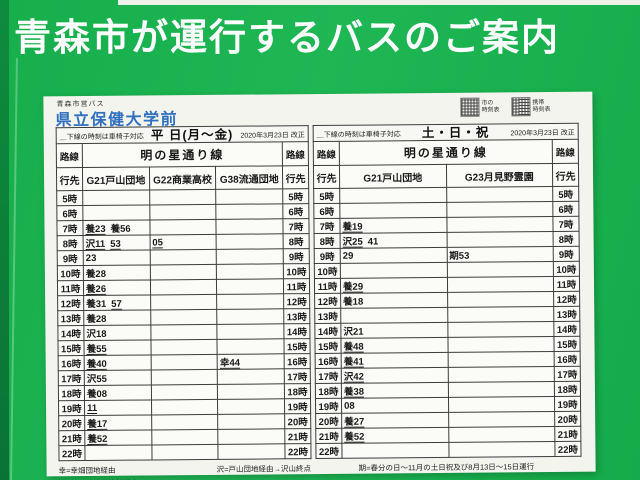 Image resolution: width=640 pixels, height=480 pixels. What do you see at coordinates (296, 331) in the screenshot?
I see `hour-label: 14時` at bounding box center [296, 331].